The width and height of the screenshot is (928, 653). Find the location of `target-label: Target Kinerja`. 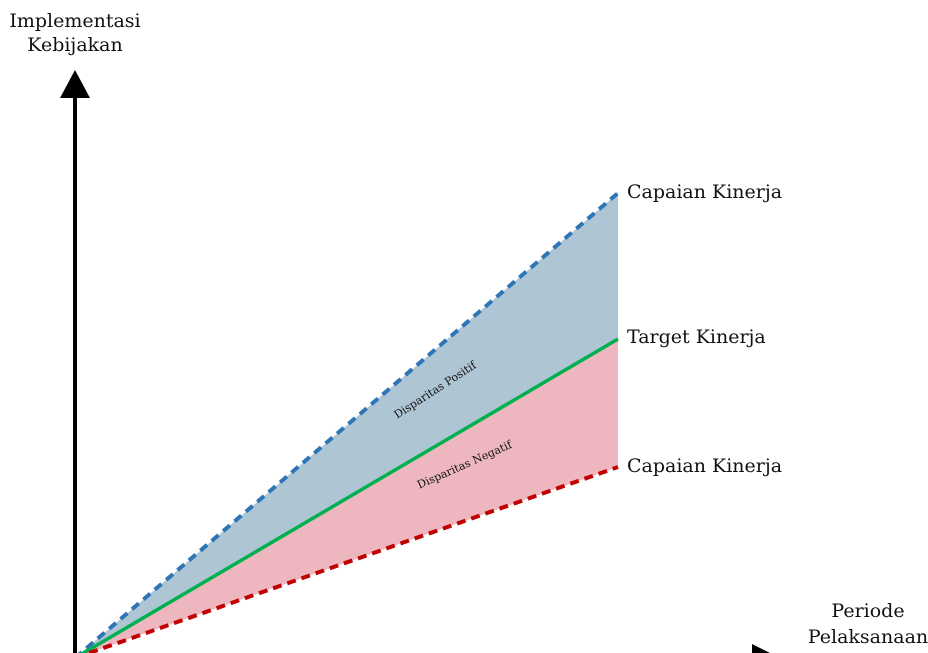

target-label: Target Kinerja is located at coordinates (696, 337).